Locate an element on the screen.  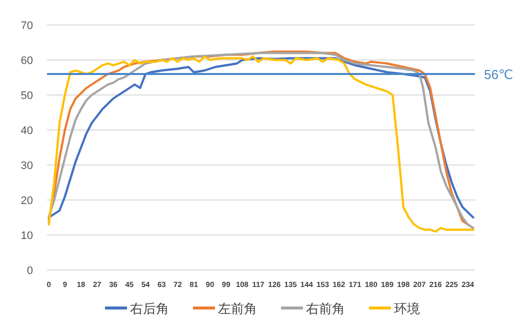
y-tick-label: 60 is located at coordinates (26, 61).